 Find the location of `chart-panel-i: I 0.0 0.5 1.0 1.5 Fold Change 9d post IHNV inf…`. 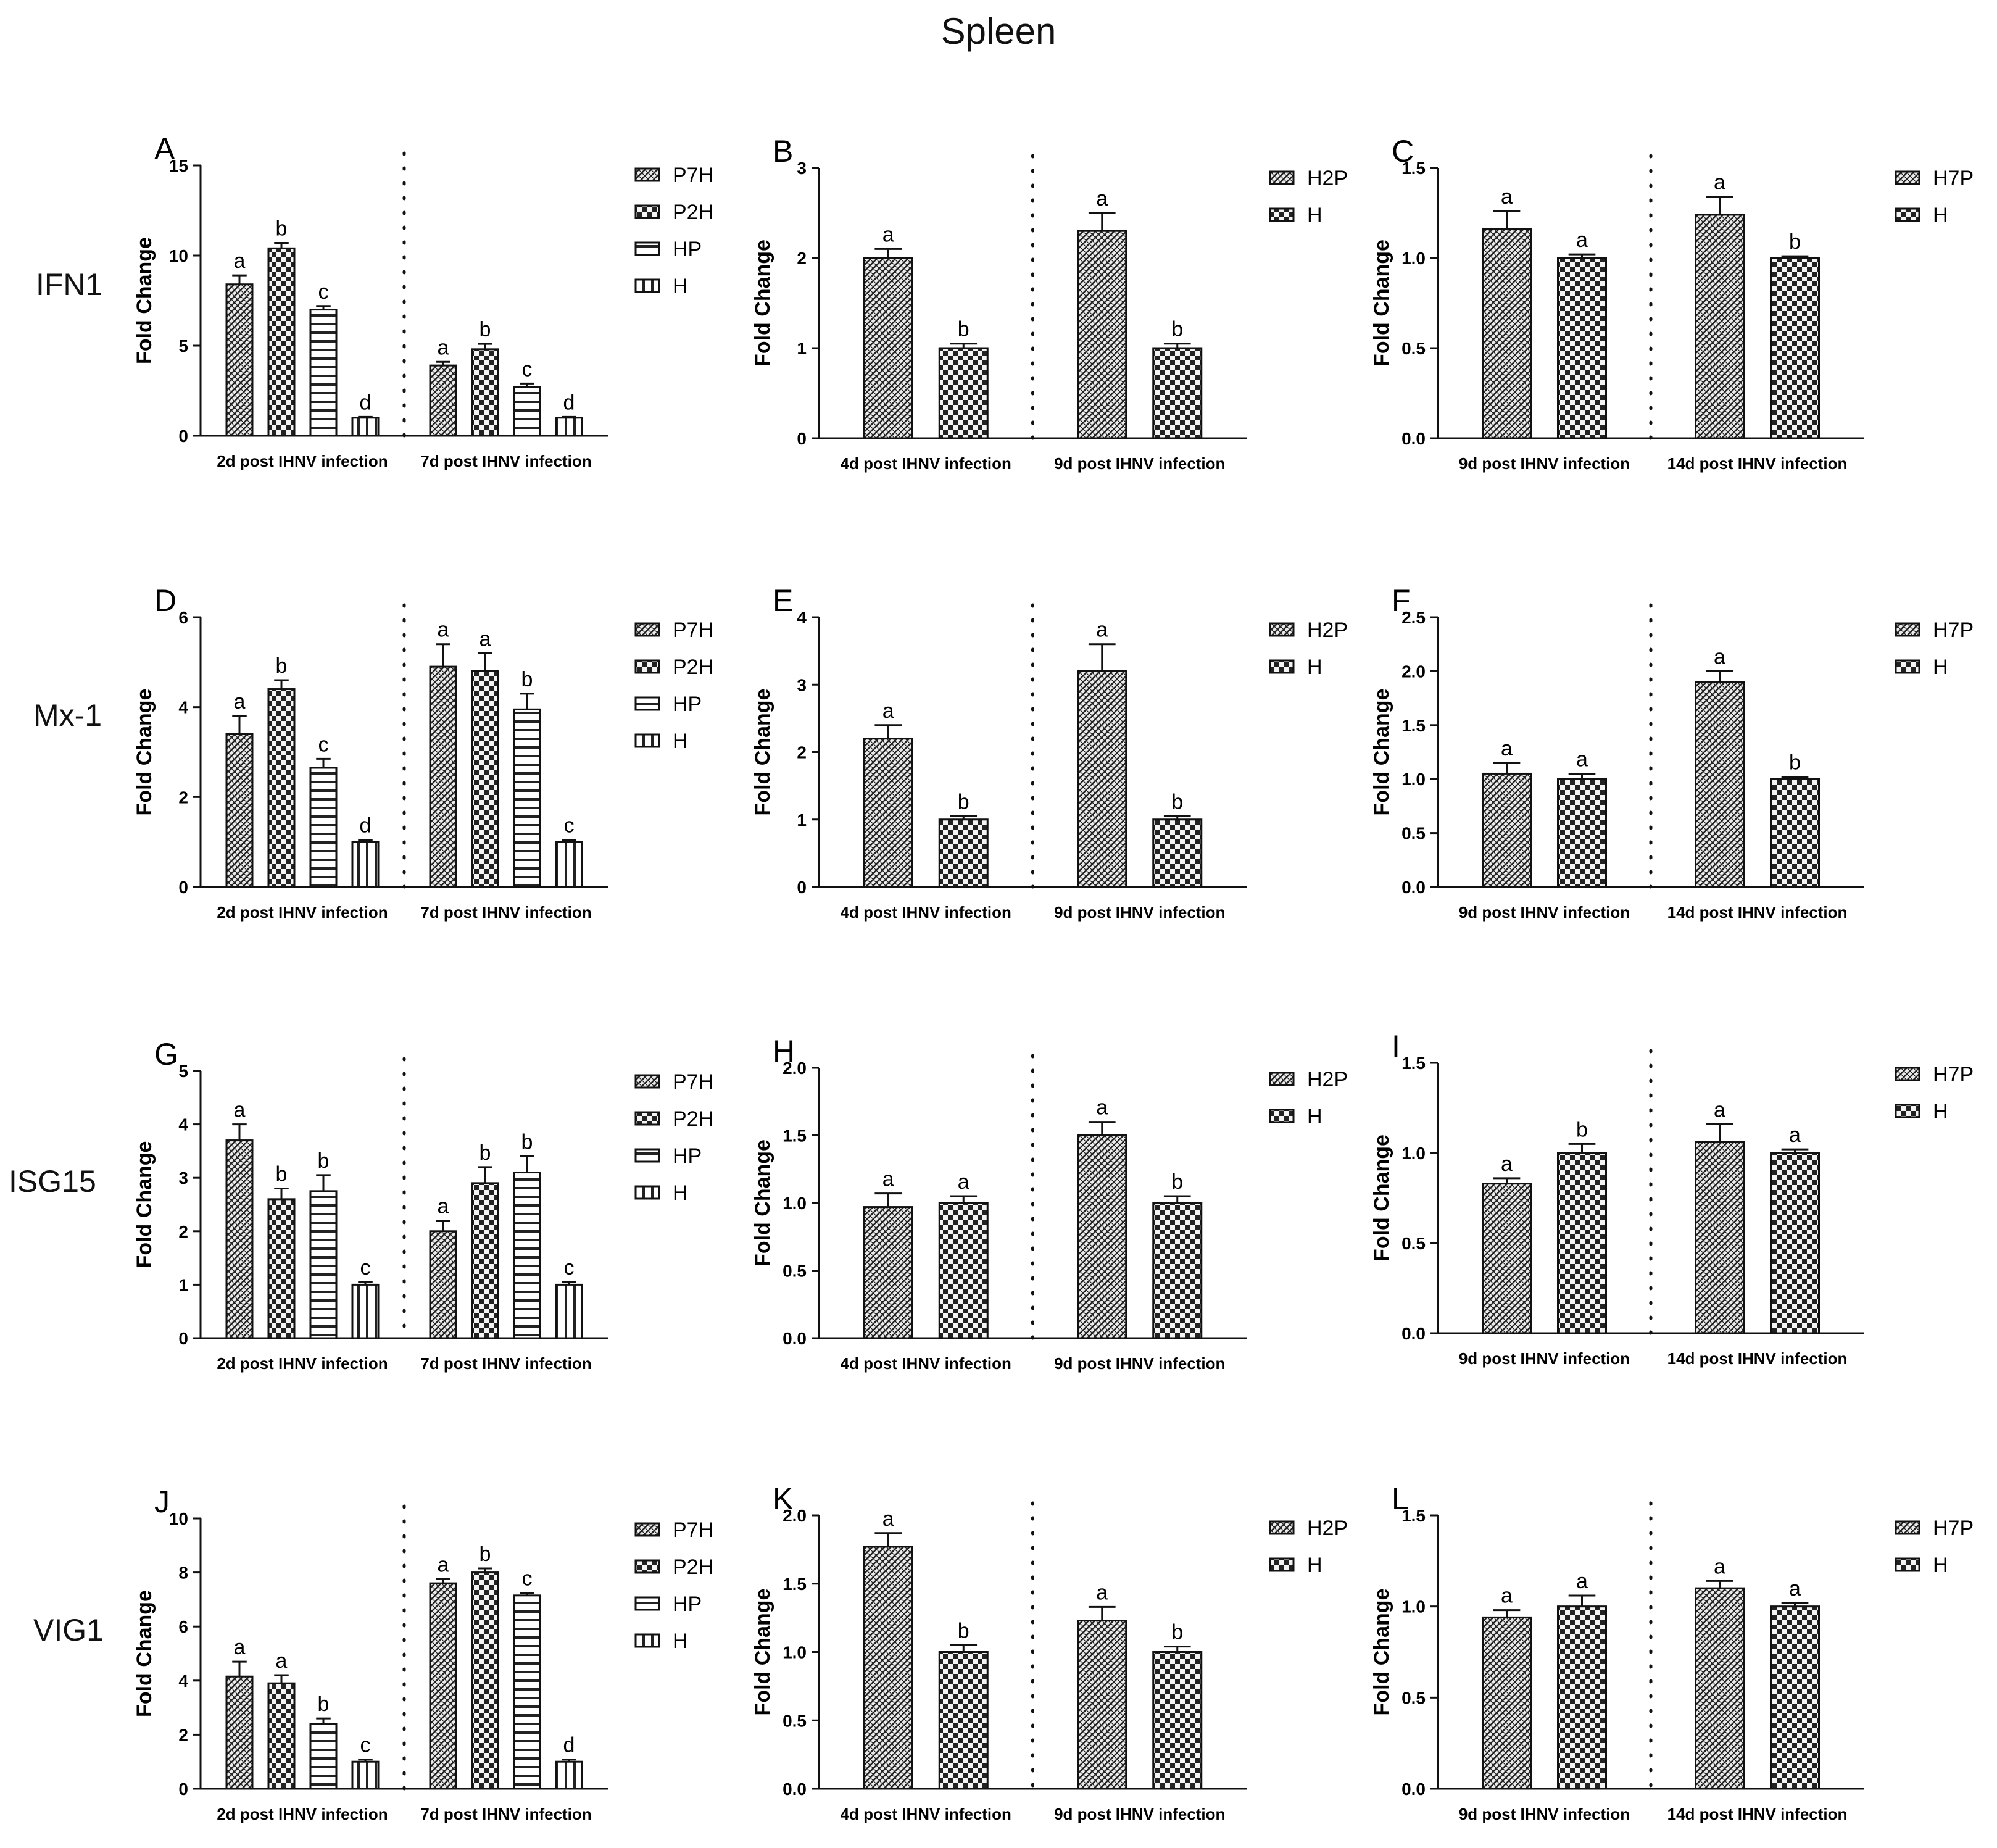

chart-panel-i: I 0.0 0.5 1.0 1.5 Fold Change 9d post IHNV inf… is located at coordinates (1672, 1198).